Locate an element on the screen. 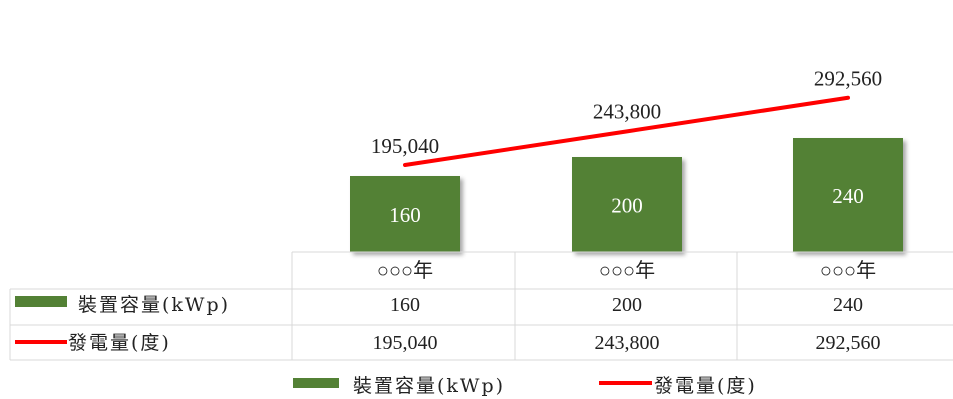 The height and width of the screenshot is (399, 953). category-label-2: ○○○年 is located at coordinates (627, 270).